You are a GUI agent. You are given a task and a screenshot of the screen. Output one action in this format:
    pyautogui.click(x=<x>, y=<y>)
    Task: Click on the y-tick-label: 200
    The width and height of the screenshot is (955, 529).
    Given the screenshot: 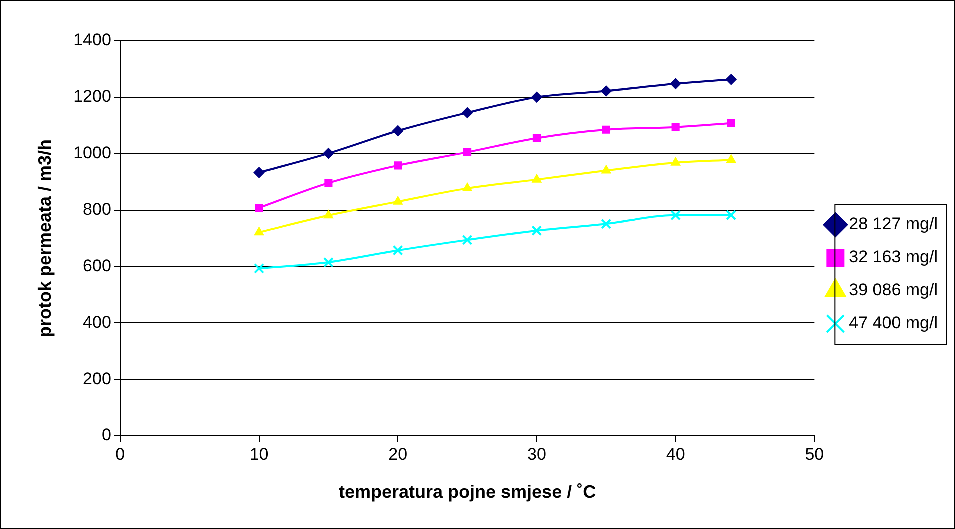 What is the action you would take?
    pyautogui.click(x=97, y=378)
    